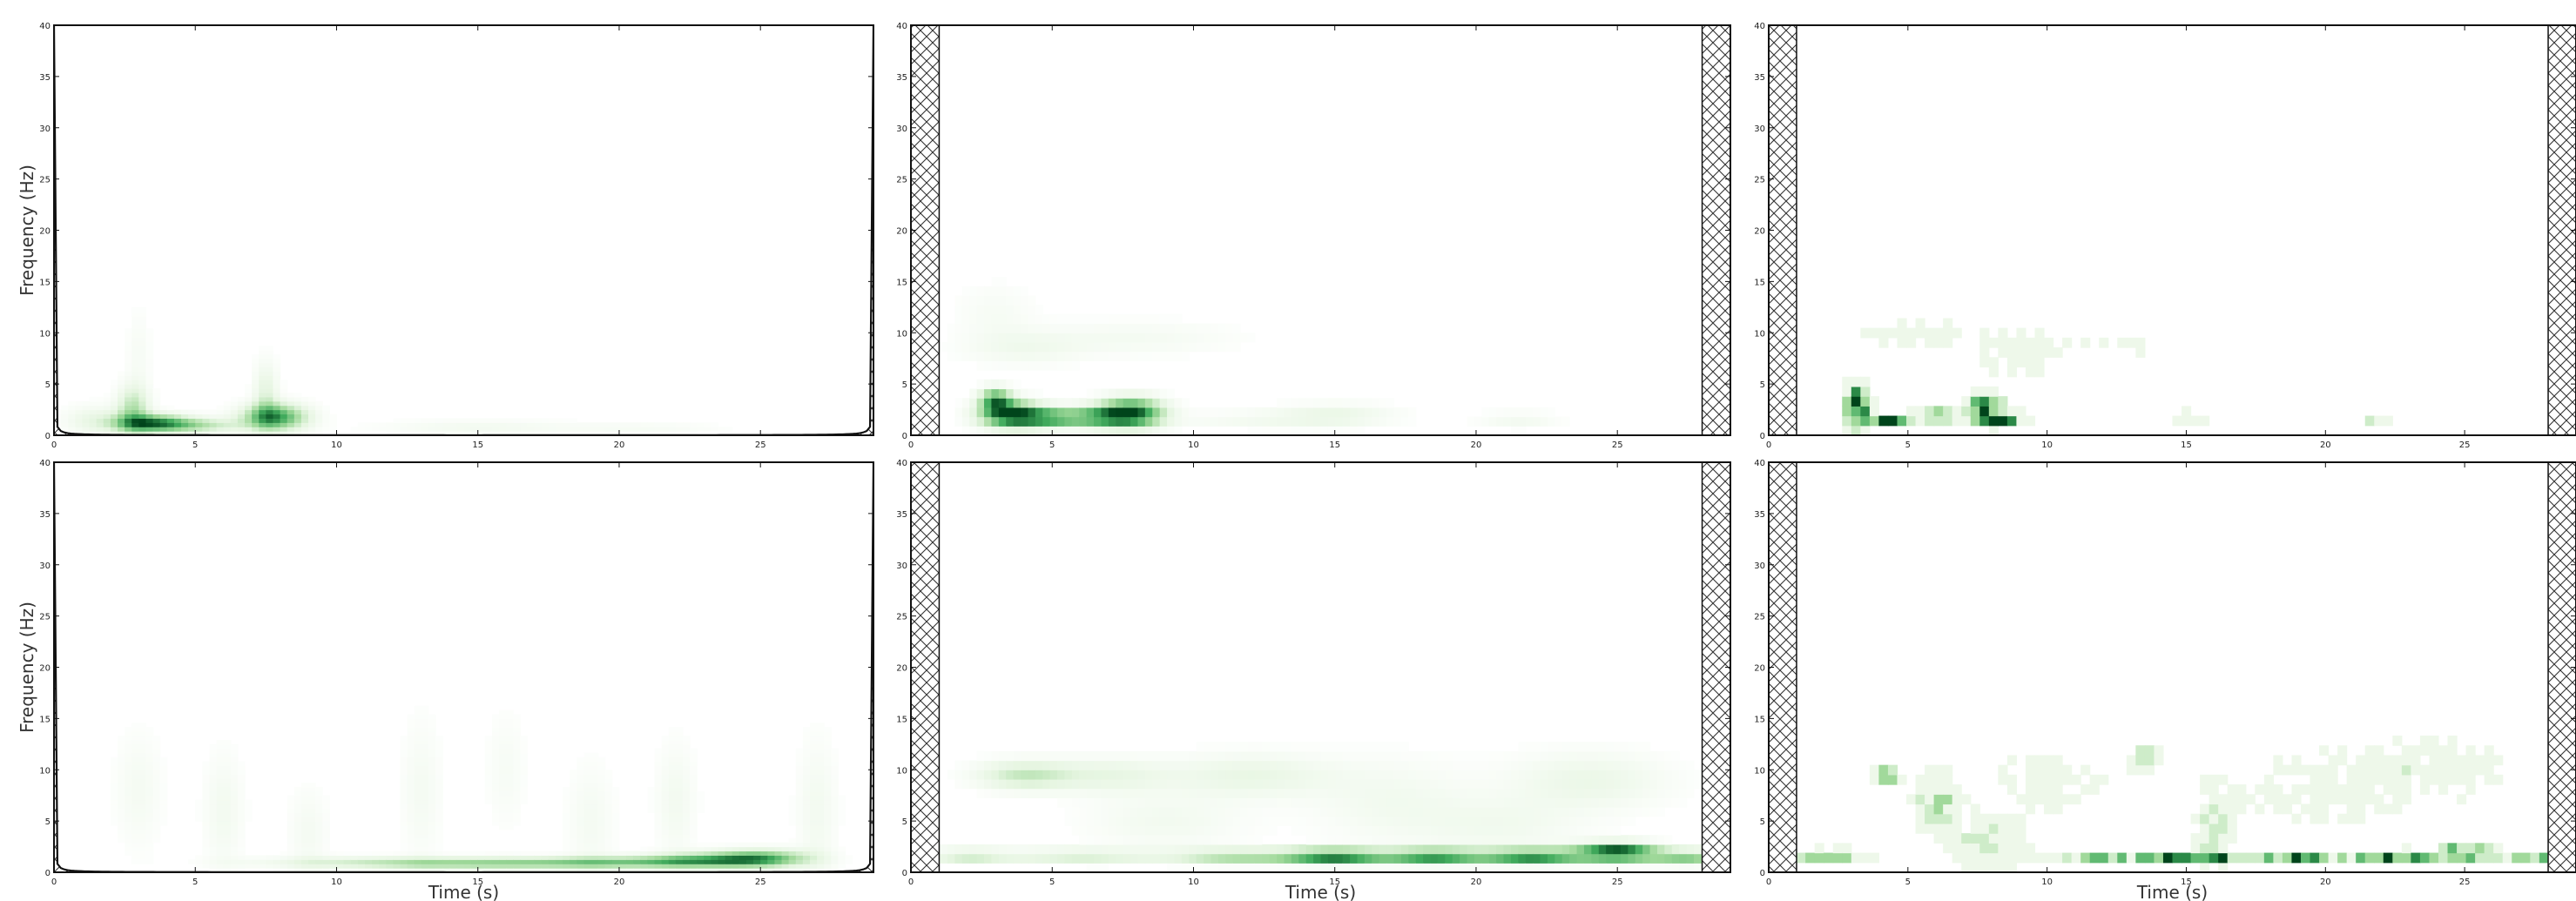 The width and height of the screenshot is (2576, 901). What do you see at coordinates (1759, 26) in the screenshot?
I see `y-tick-label: 40` at bounding box center [1759, 26].